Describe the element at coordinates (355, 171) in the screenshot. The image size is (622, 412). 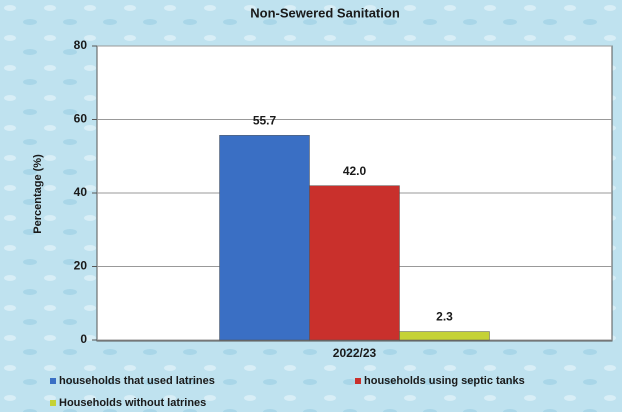
I see `data-label: 42.0` at that location.